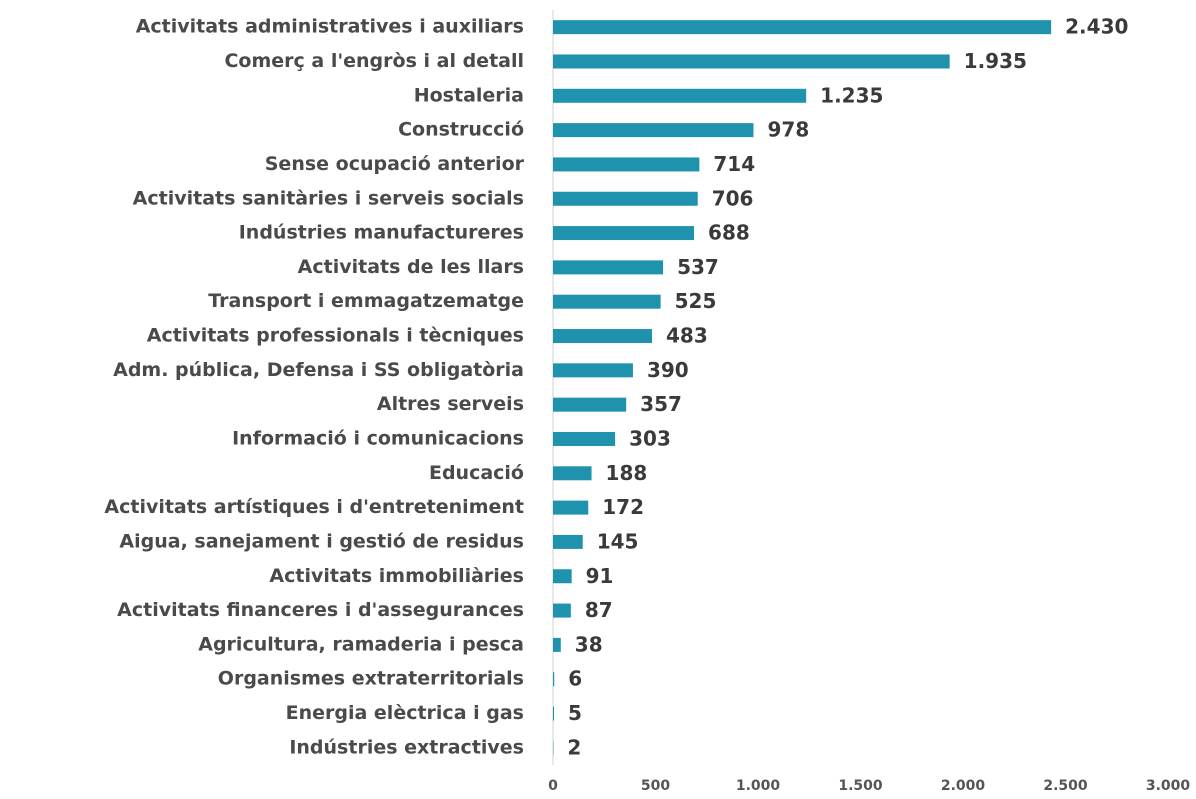 Image resolution: width=1196 pixels, height=799 pixels. Describe the element at coordinates (450, 404) in the screenshot. I see `y-tick-label: Altres serveis` at that location.